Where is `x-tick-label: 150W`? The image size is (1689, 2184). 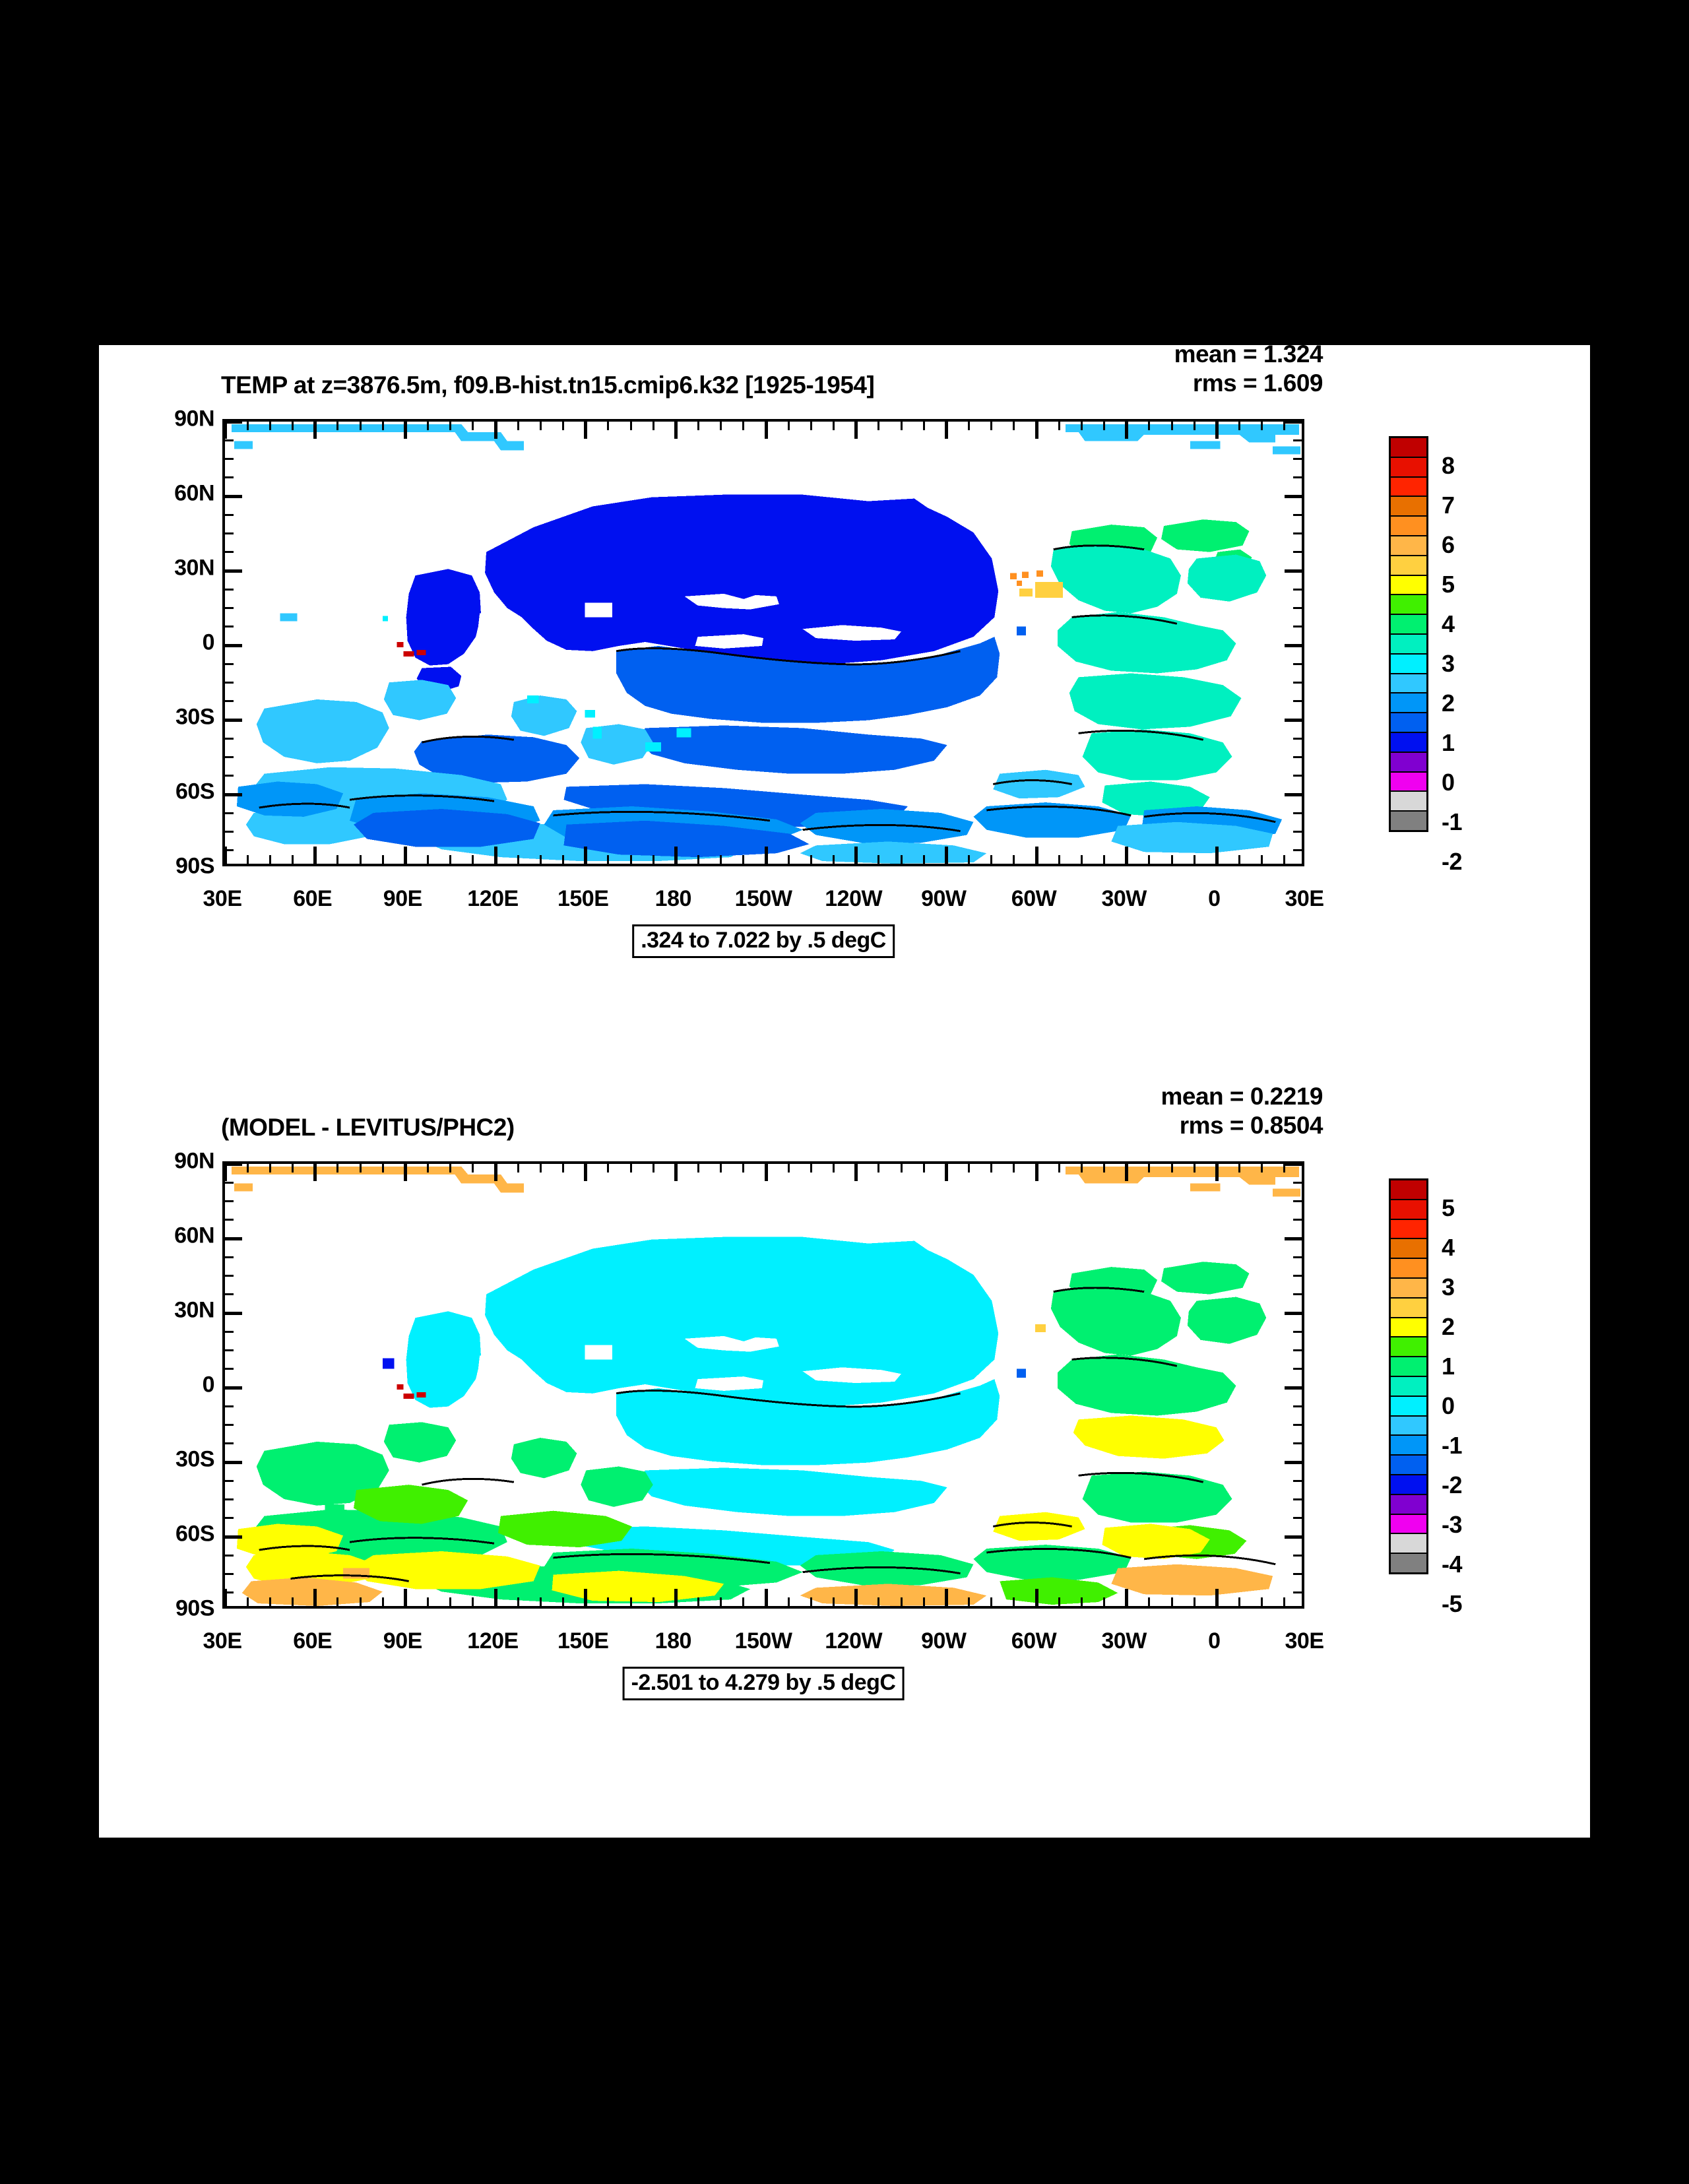 x-tick-label: 150W is located at coordinates (763, 898).